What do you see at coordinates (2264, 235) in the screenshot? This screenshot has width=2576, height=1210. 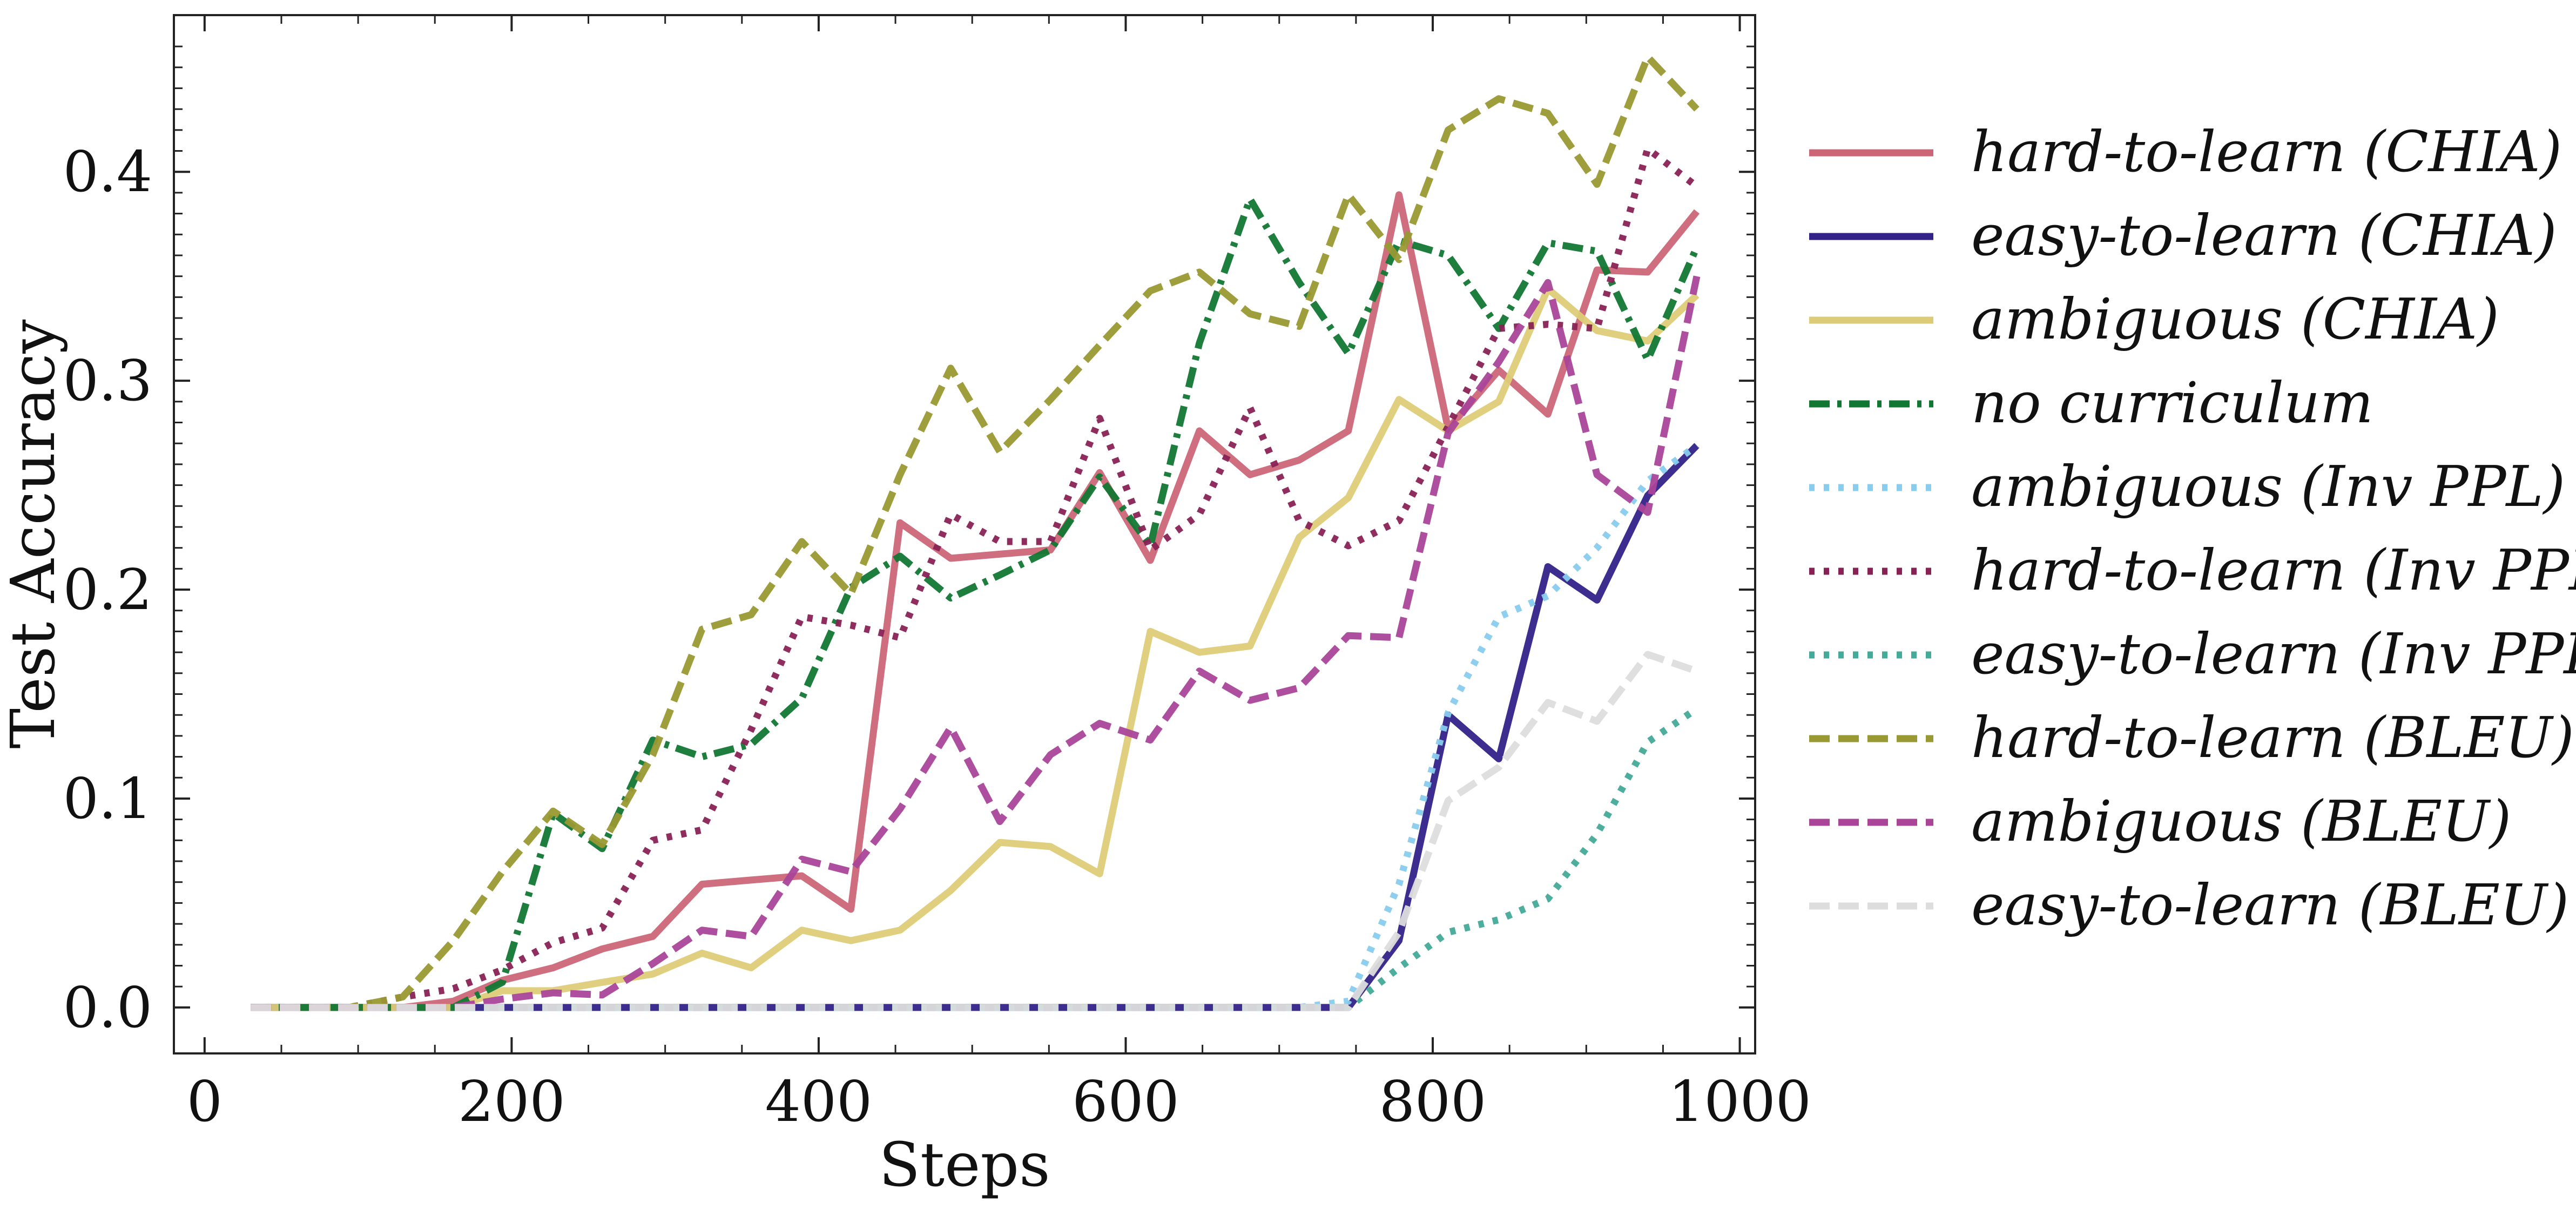 I see `legend-label: easy-to-learn (CHIA)` at bounding box center [2264, 235].